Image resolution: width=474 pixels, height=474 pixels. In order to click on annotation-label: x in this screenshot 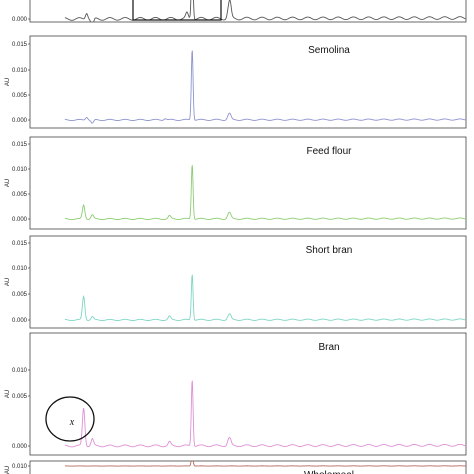, I will do `click(72, 422)`.